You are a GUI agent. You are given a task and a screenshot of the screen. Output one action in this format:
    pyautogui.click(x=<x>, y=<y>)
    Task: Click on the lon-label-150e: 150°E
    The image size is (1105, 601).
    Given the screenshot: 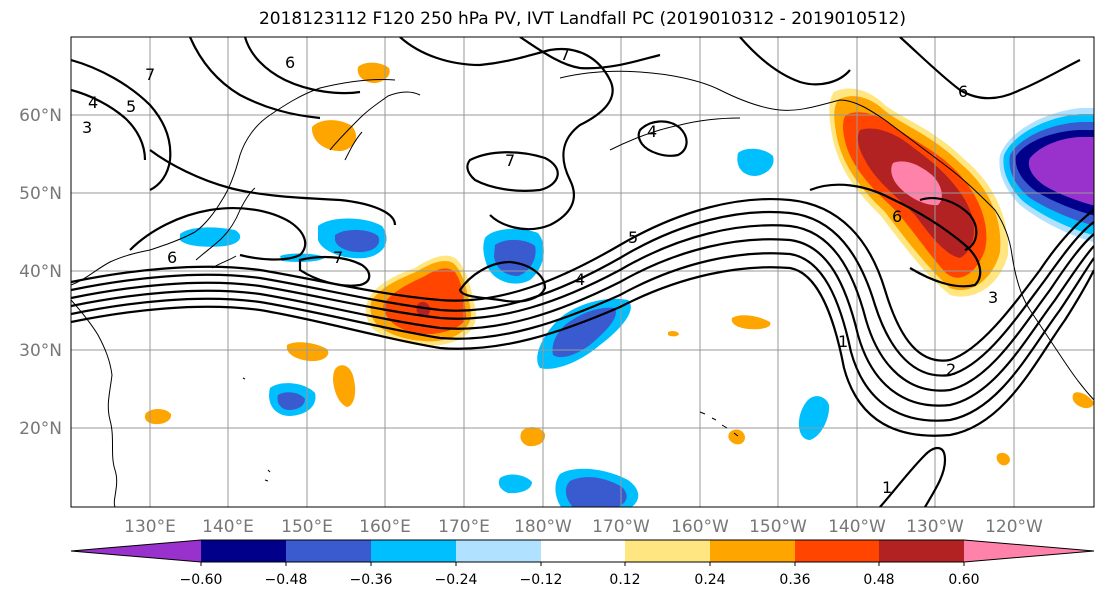 What is the action you would take?
    pyautogui.click(x=307, y=527)
    